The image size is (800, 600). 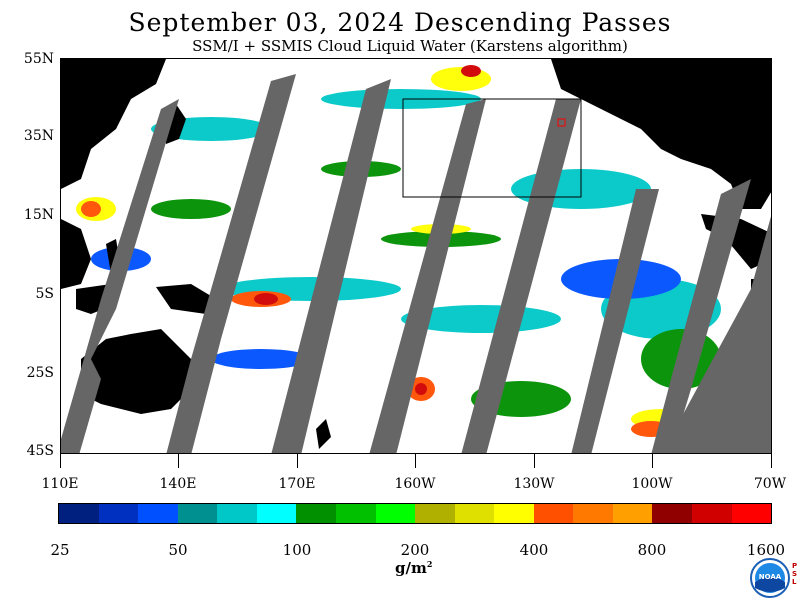 I want to click on lon-label: 160W, so click(x=415, y=484).